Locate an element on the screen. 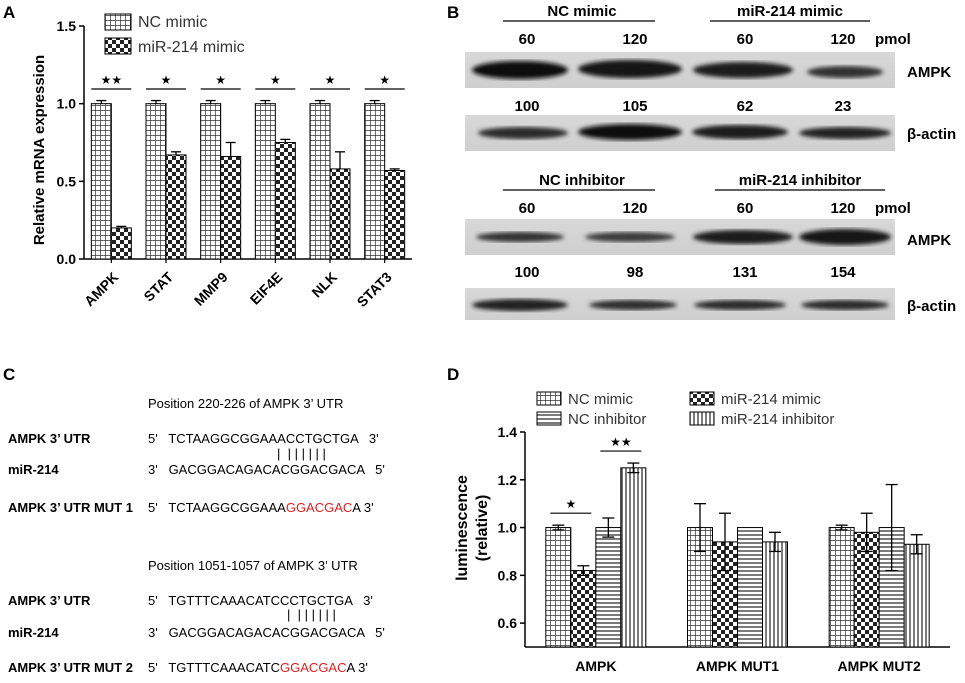  y-tick-label: 1.2 is located at coordinates (508, 480).